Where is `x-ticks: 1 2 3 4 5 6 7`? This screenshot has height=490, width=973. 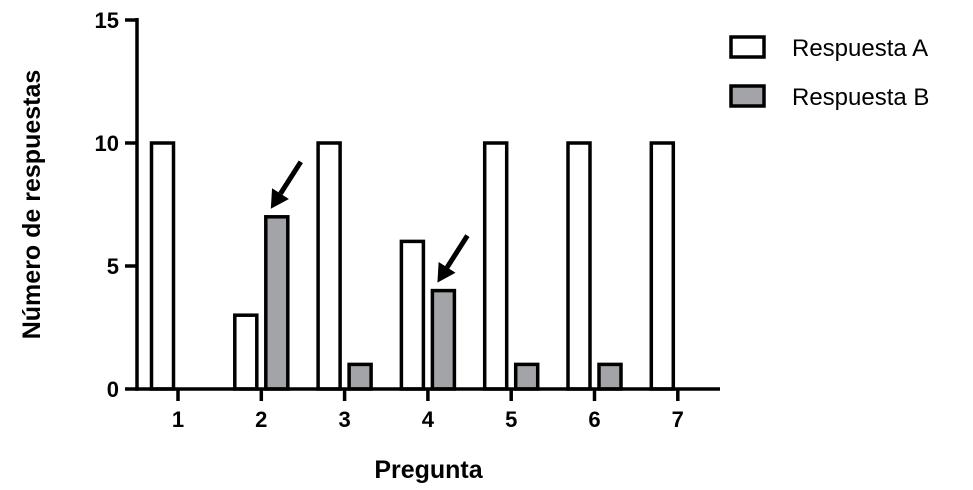 x-ticks: 1 2 3 4 5 6 7 is located at coordinates (428, 410).